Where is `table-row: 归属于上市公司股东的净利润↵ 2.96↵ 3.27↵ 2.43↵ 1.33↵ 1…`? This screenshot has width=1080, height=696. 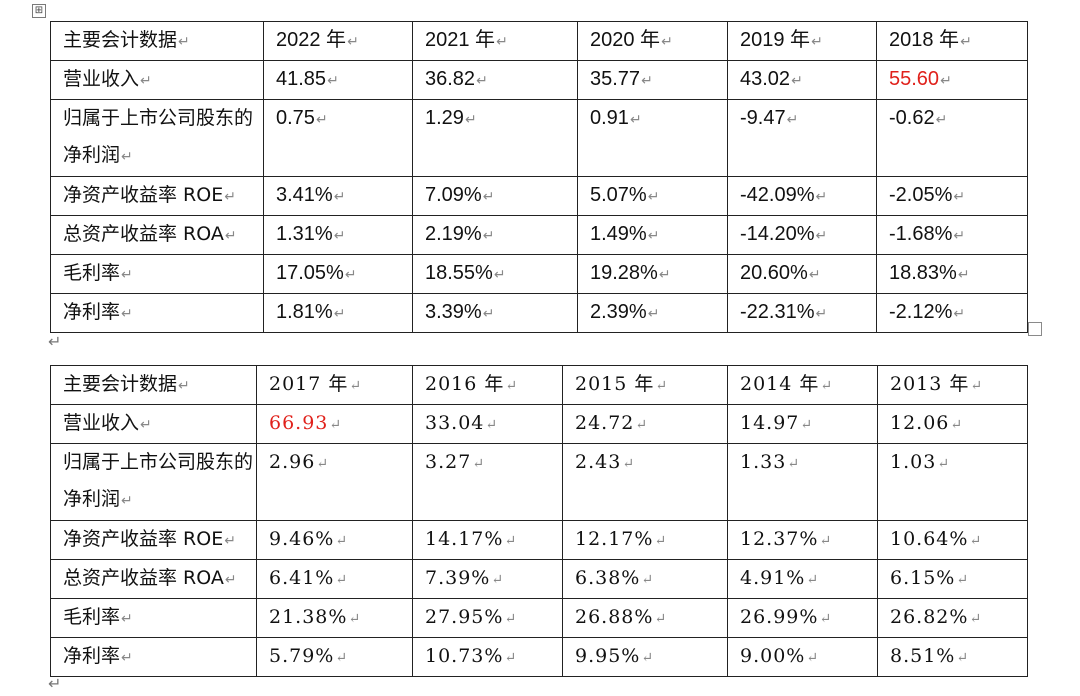
table-row: 归属于上市公司股东的净利润↵ 2.96↵ 3.27↵ 2.43↵ 1.33↵ 1… is located at coordinates (539, 482).